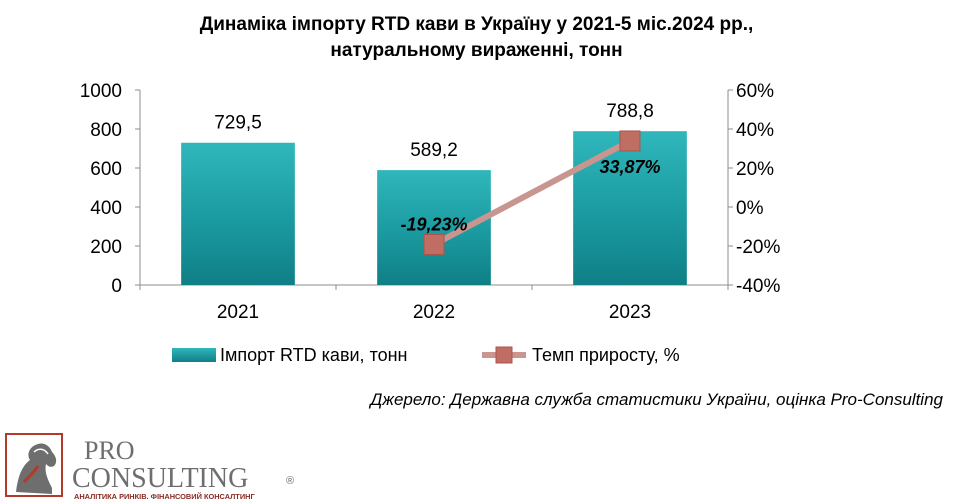 This screenshot has height=504, width=953. I want to click on legend-label-growth: Темп приросту, %, so click(606, 354).